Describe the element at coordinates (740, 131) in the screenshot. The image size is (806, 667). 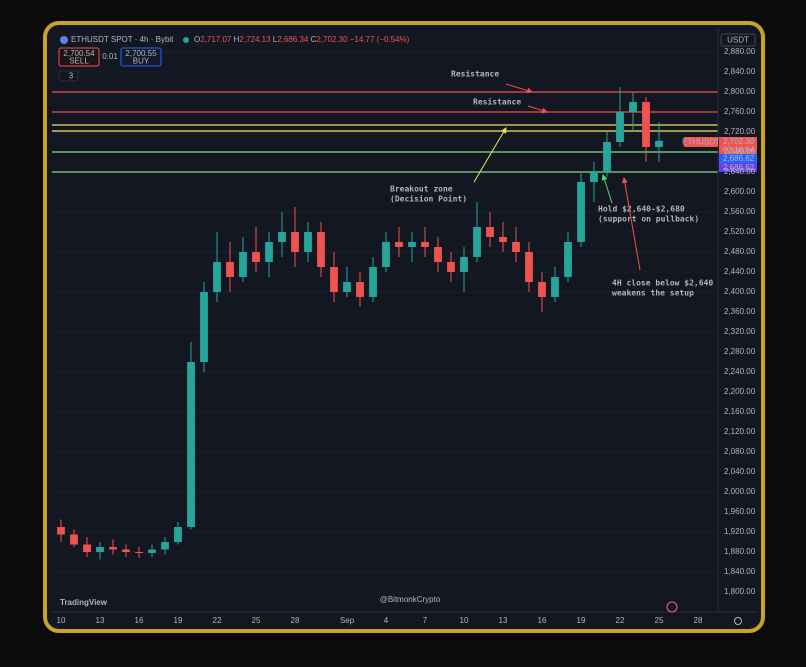
I see `y-tick-label: 2,720.00` at that location.